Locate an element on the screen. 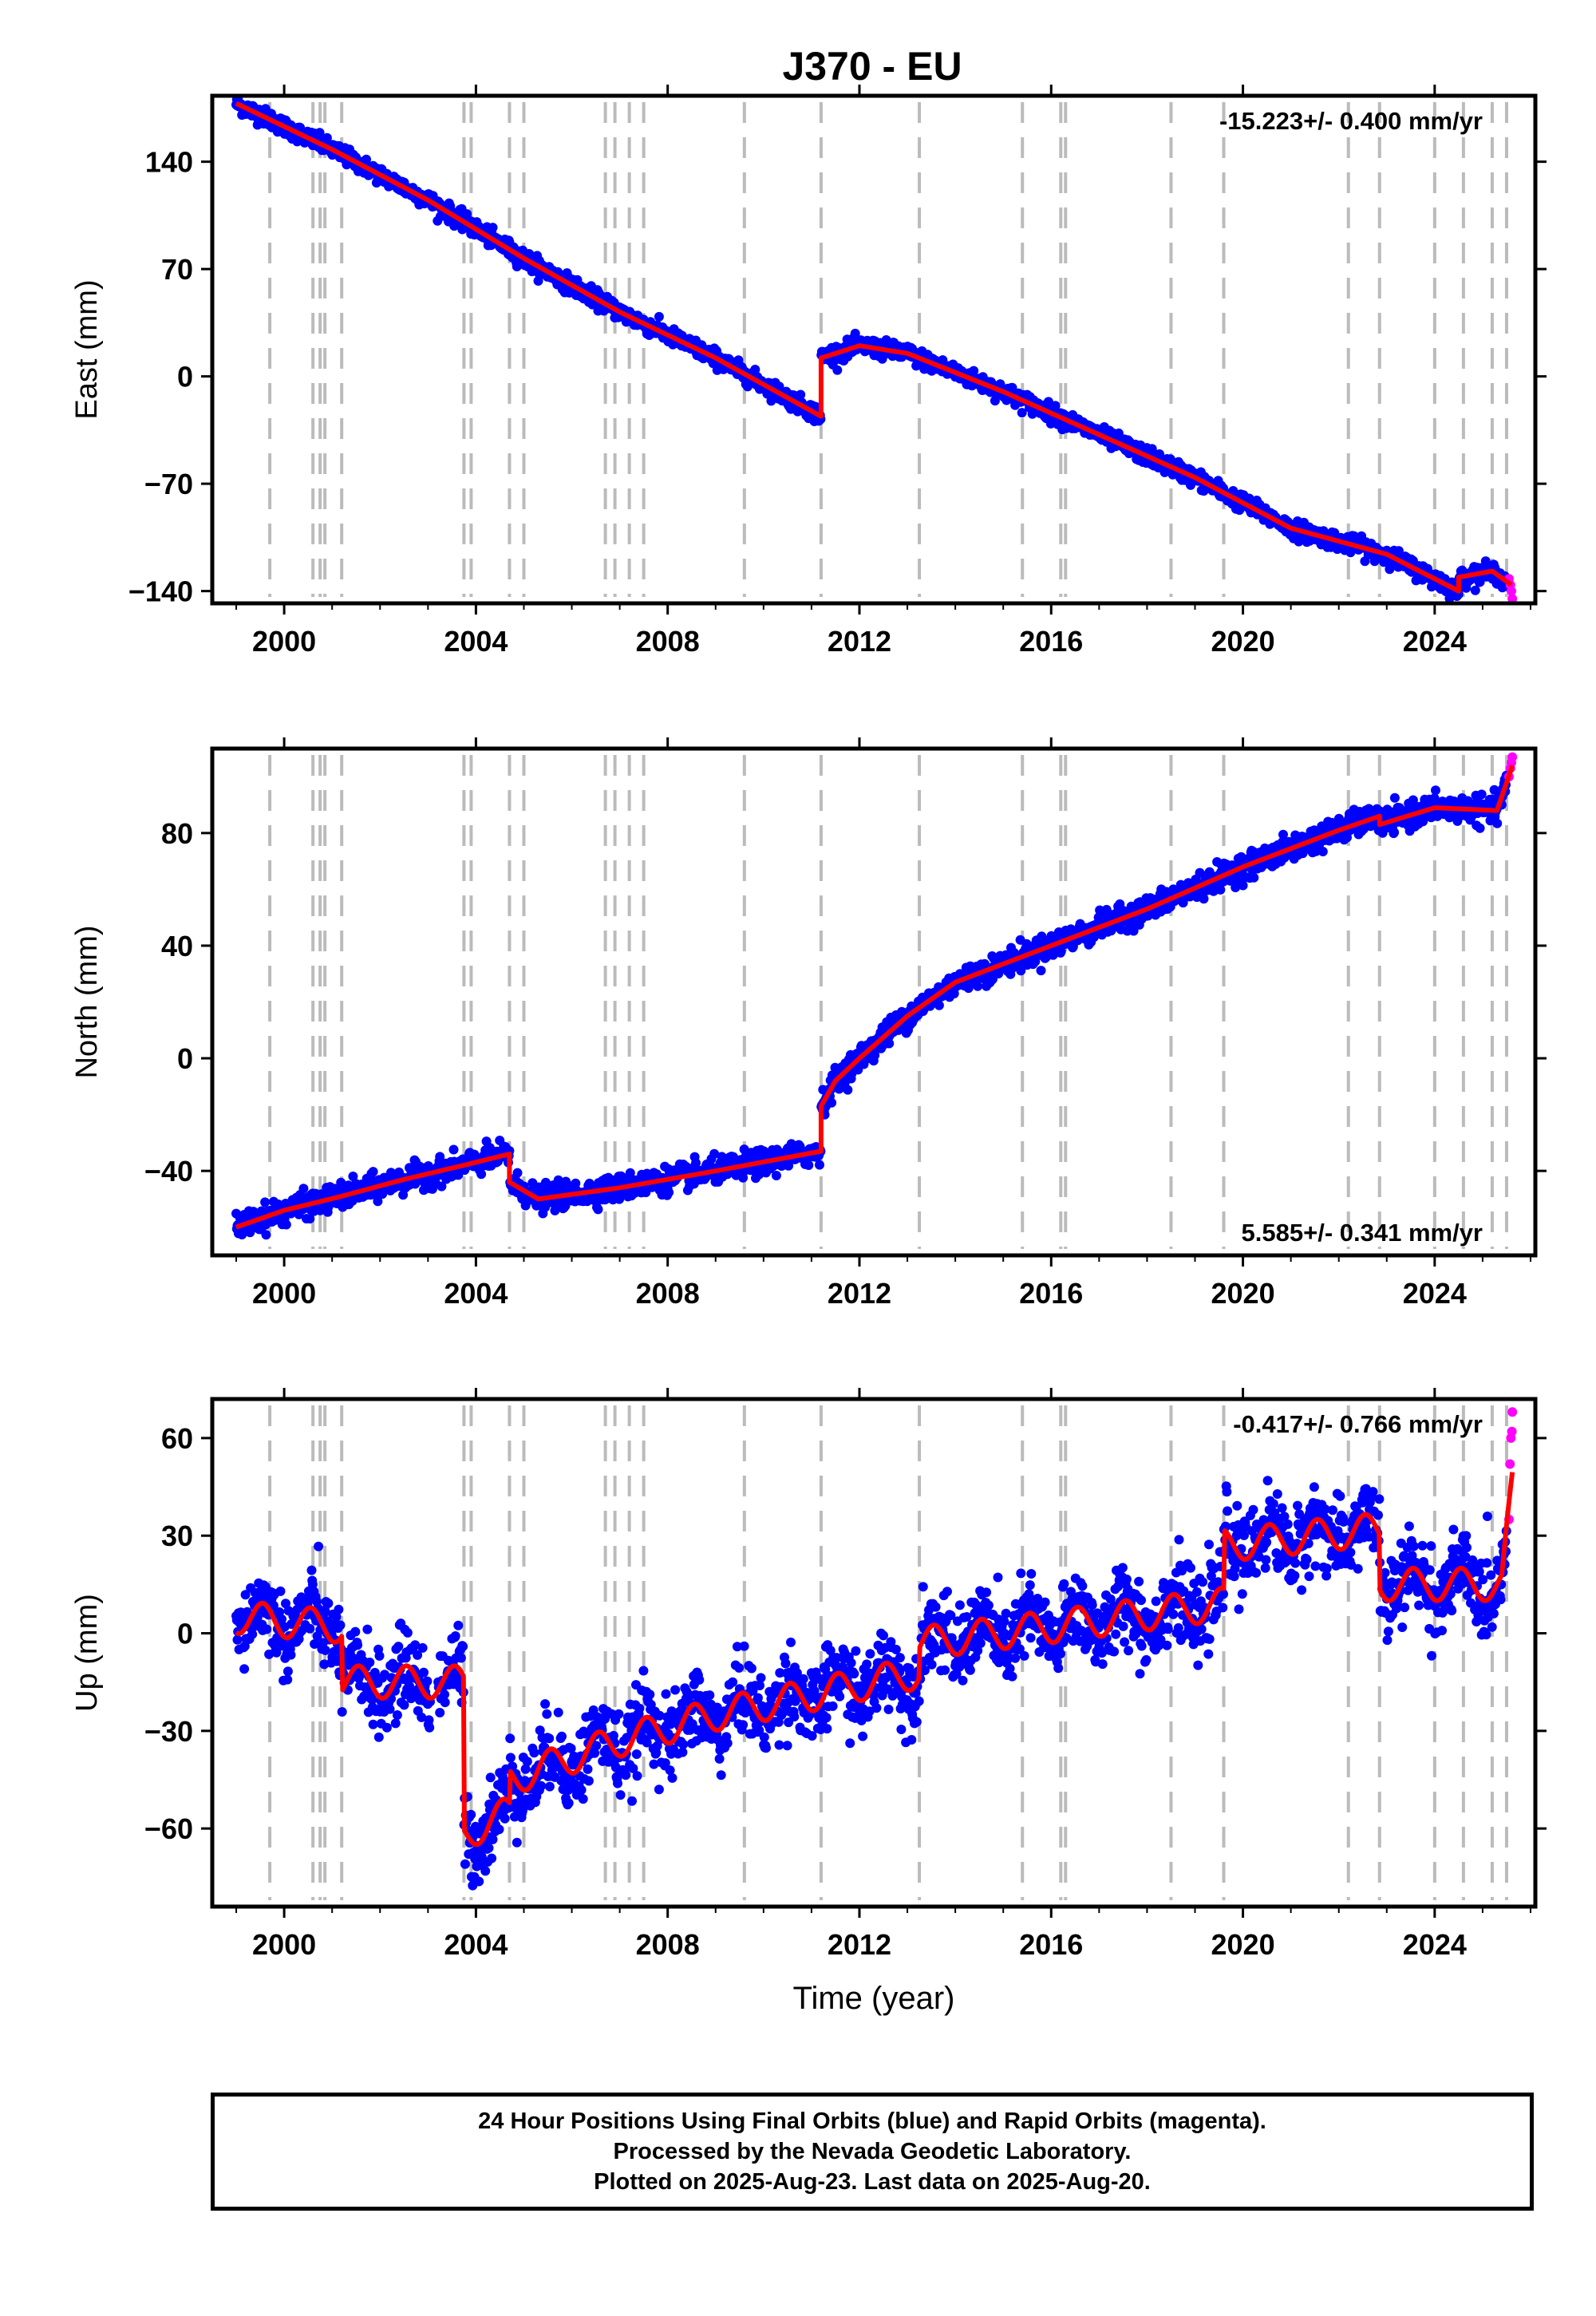  y-axis-label: East (mm) is located at coordinates (87, 349).